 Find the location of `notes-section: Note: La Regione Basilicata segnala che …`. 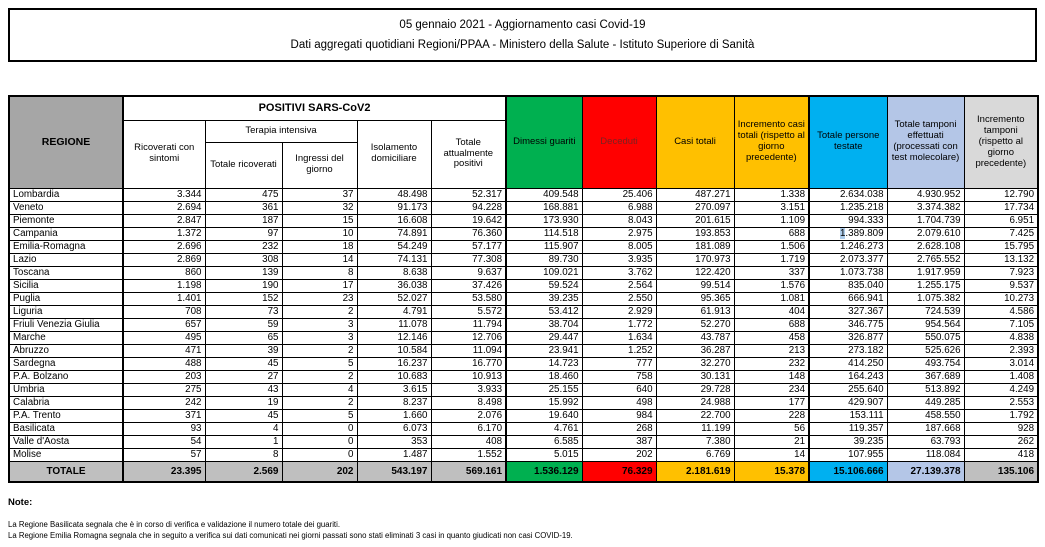

notes-section: Note: La Regione Basilicata segnala che … is located at coordinates (522, 519).